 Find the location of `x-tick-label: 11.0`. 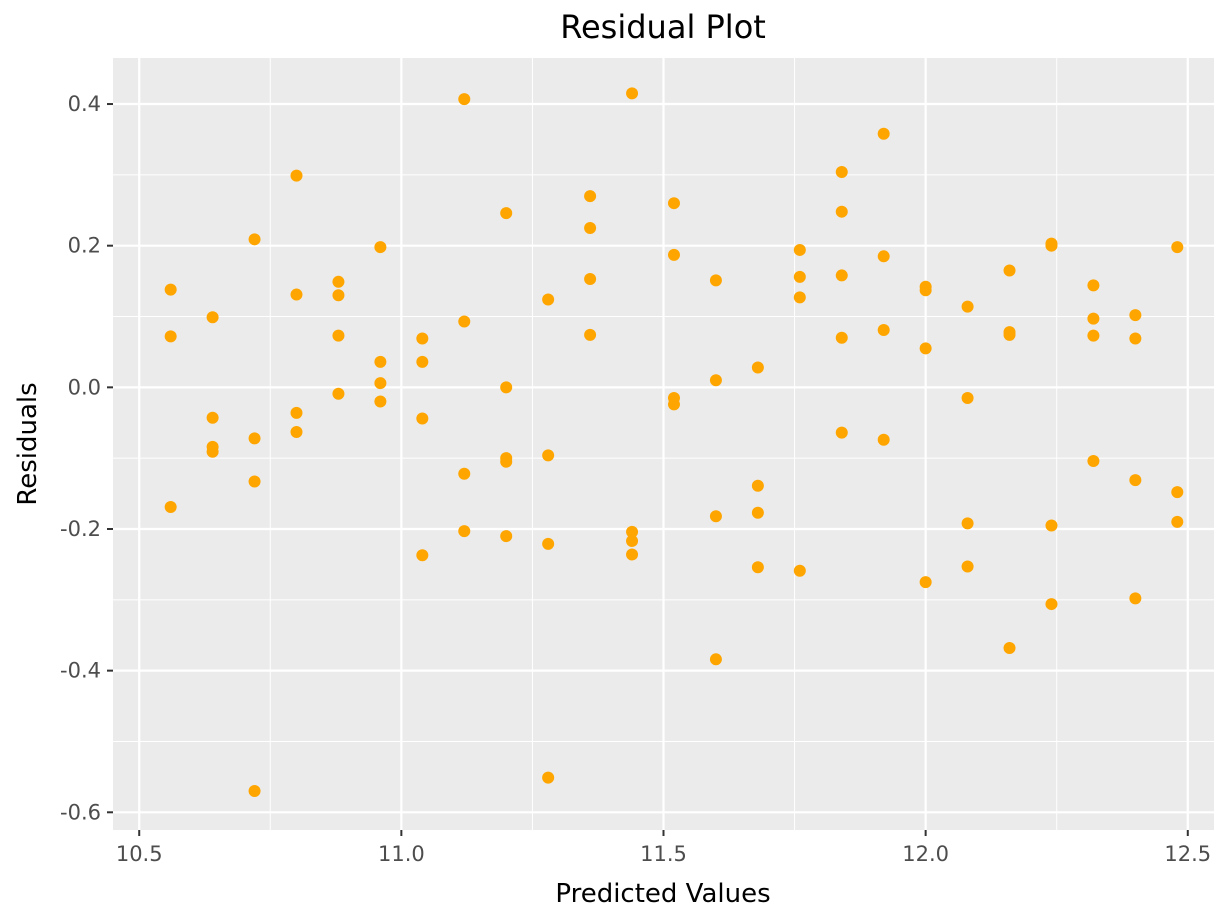

x-tick-label: 11.0 is located at coordinates (401, 854).